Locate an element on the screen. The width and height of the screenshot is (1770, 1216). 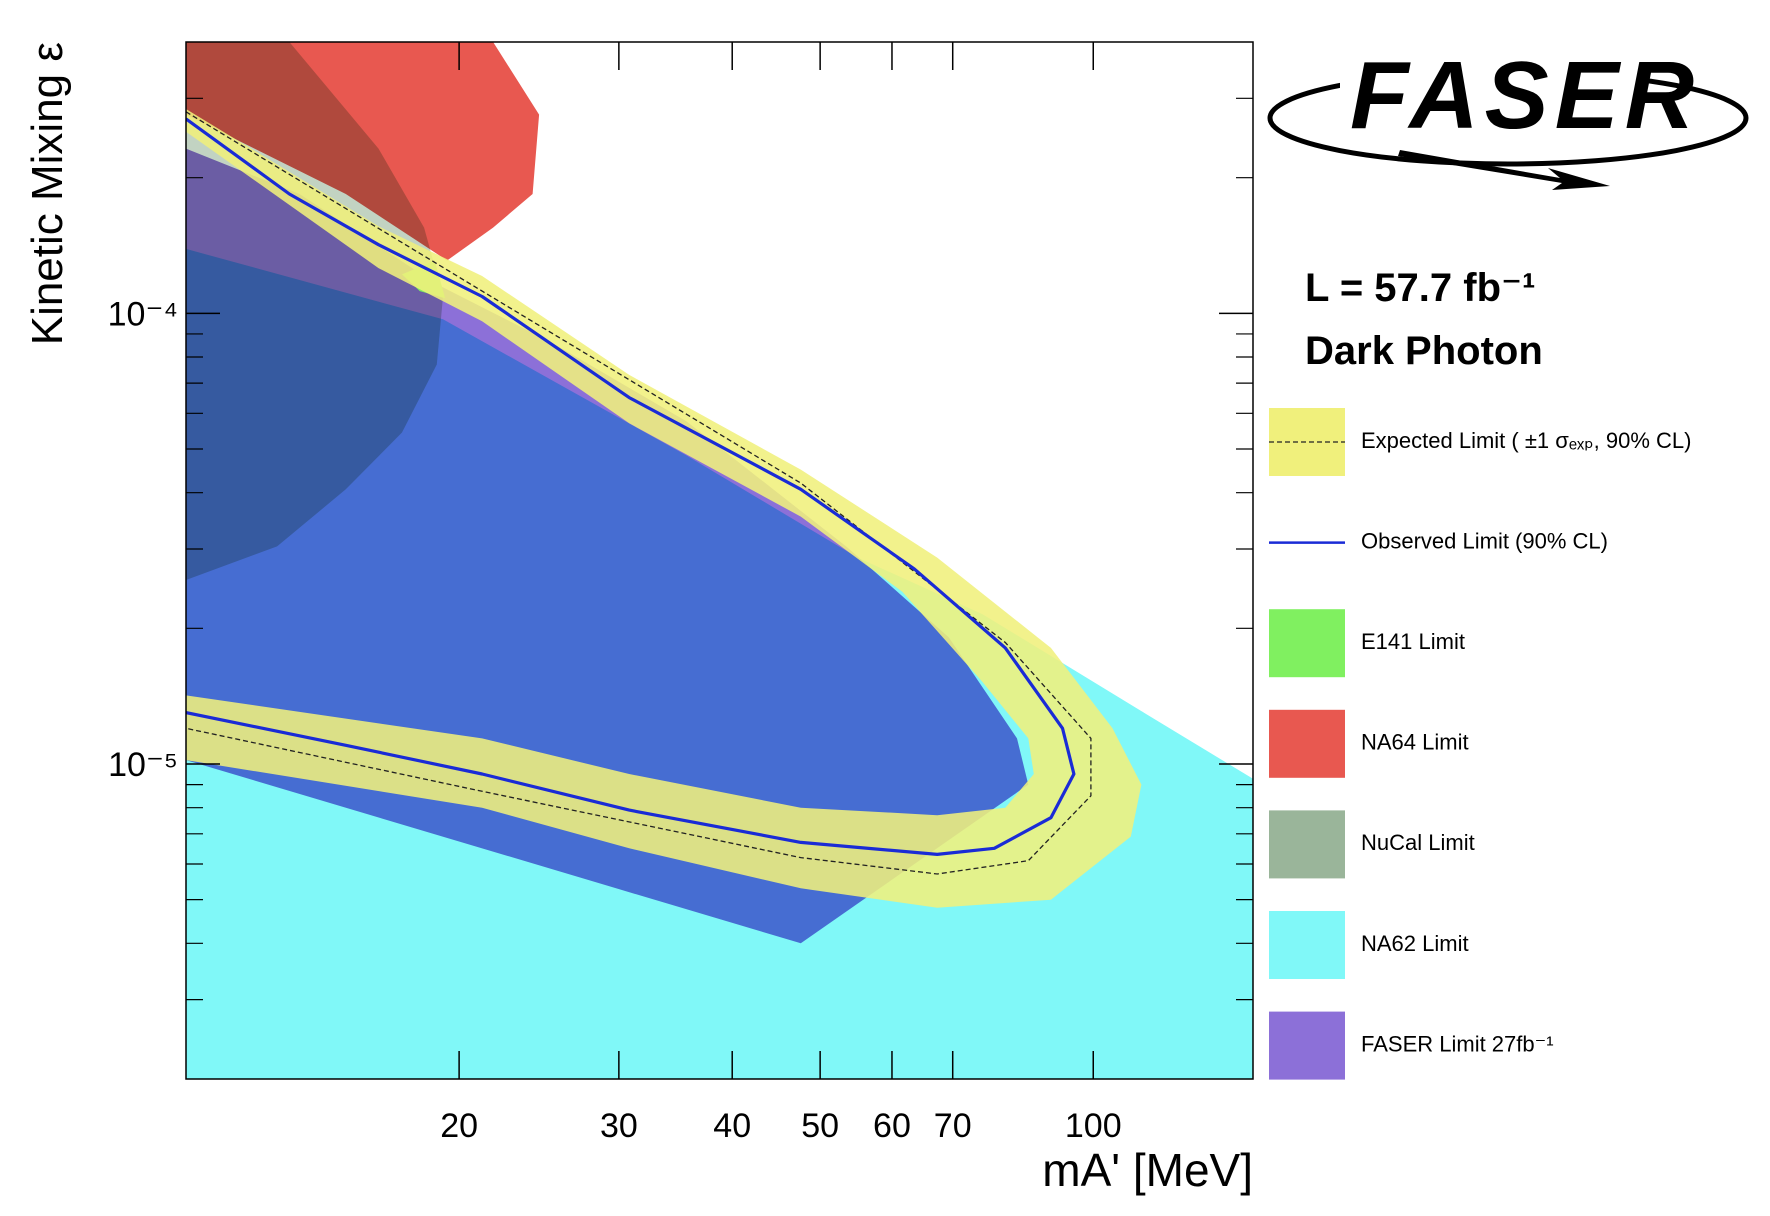
x-tick-label: 60 is located at coordinates (892, 1126).